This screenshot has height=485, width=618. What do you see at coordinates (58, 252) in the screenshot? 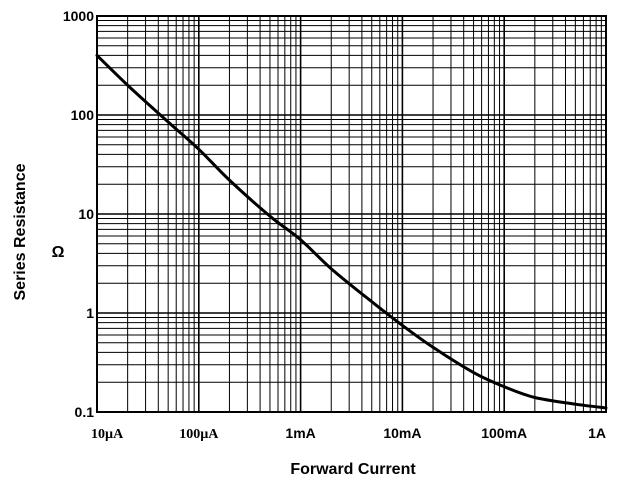
I see `y-axis-unit: Ω` at bounding box center [58, 252].